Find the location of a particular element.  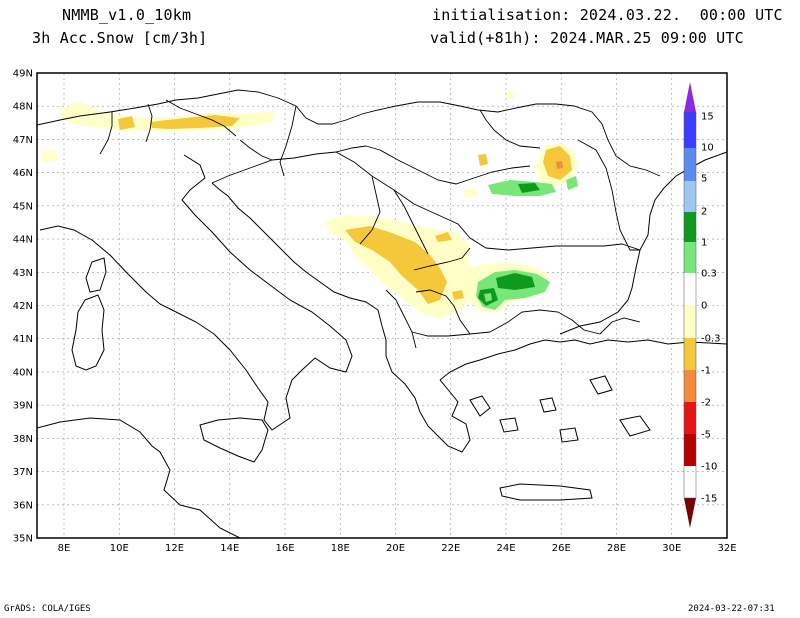

lon-label: 32E is located at coordinates (726, 548).